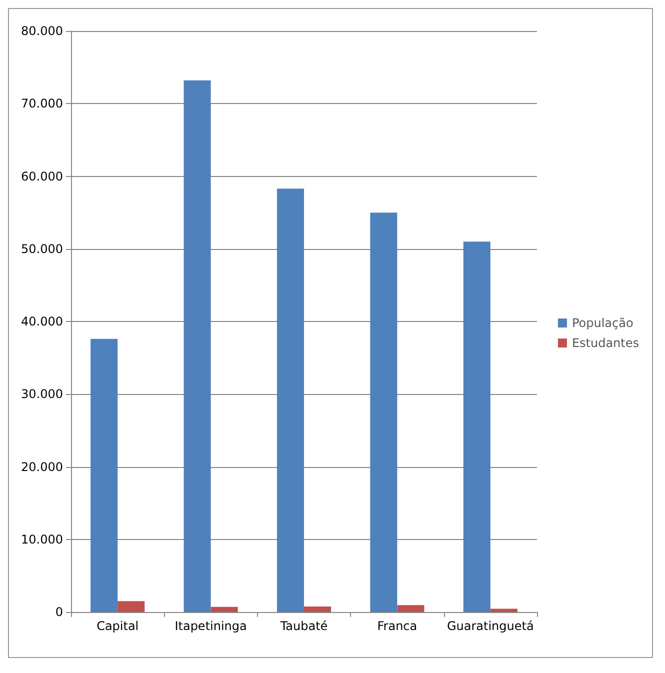  I want to click on y-tick-label: 20.000, so click(42, 467).